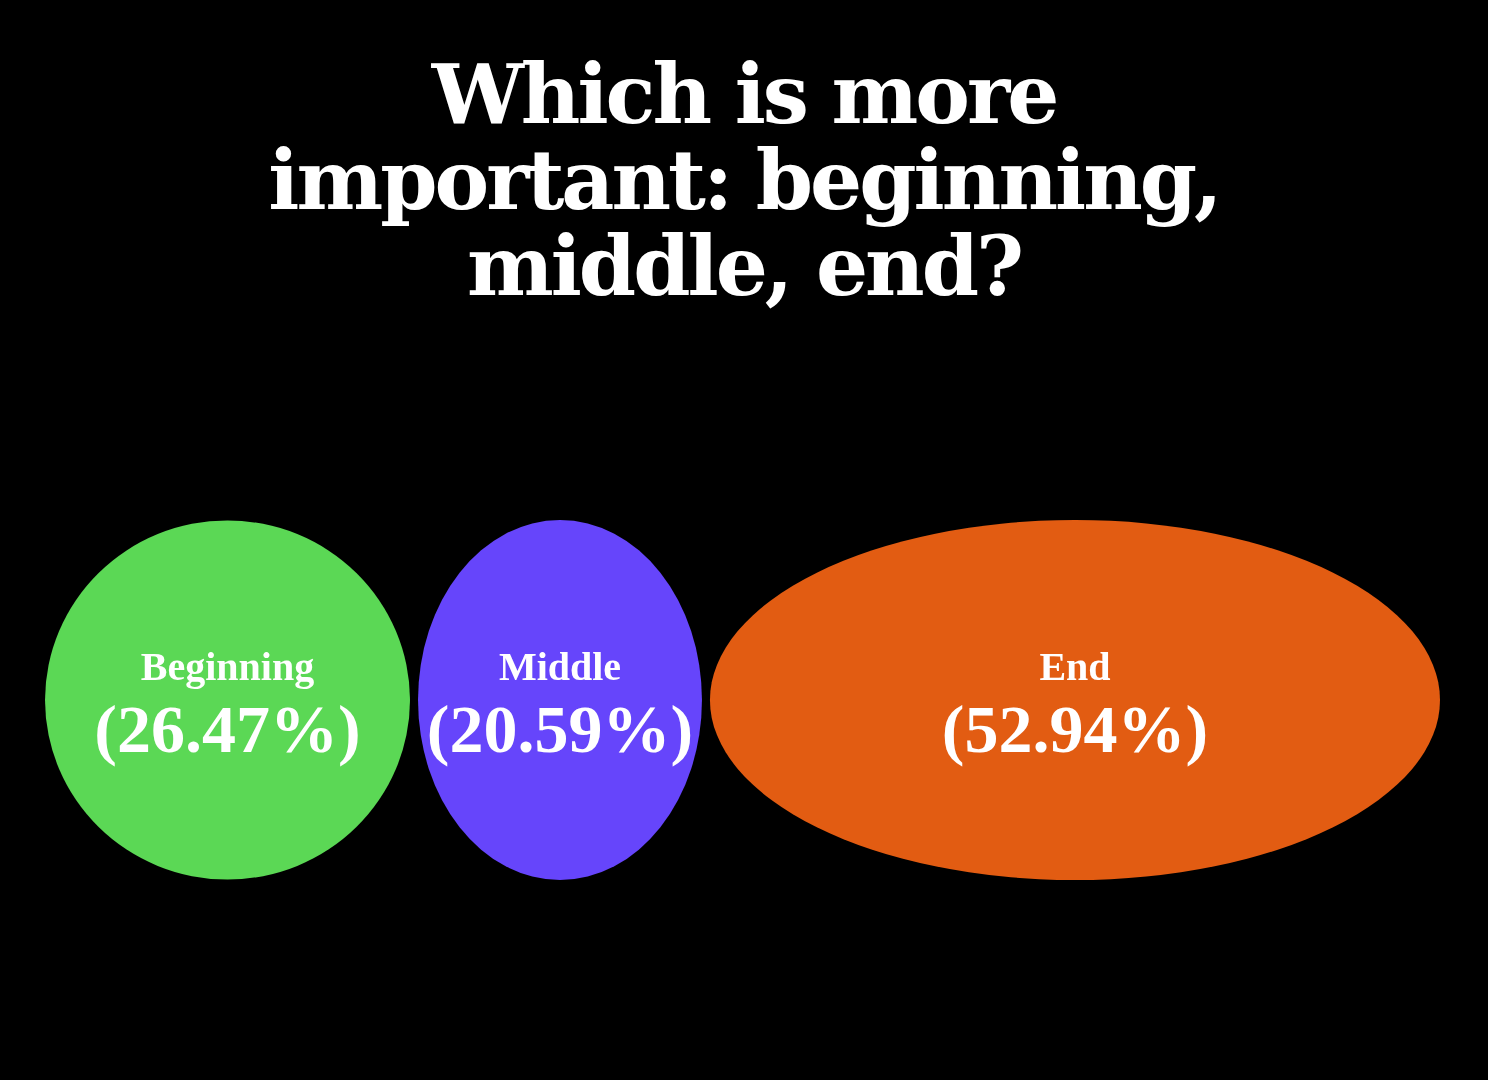  Describe the element at coordinates (227, 729) in the screenshot. I see `data-label: (26.47%)` at that location.